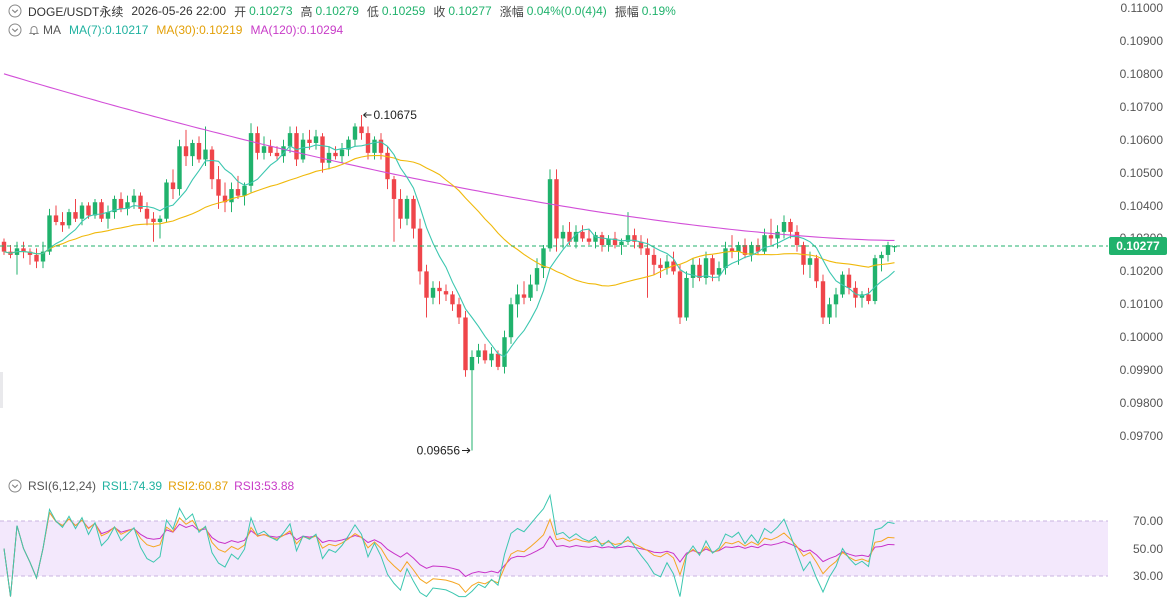 The image size is (1167, 611). Describe the element at coordinates (1141, 337) in the screenshot. I see `price-tick-label: 0.10000` at that location.